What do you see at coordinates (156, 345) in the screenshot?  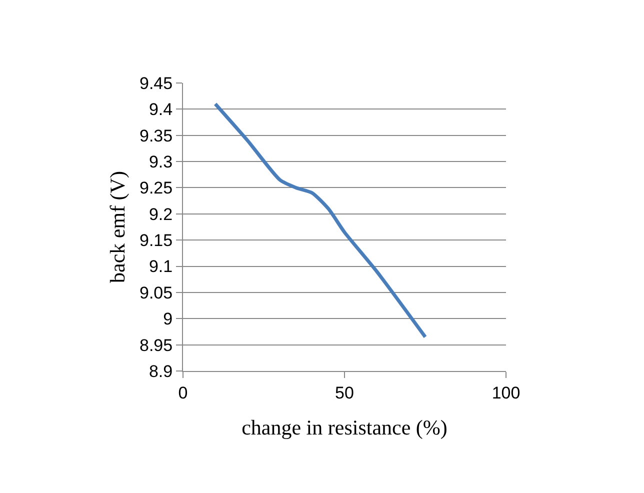 I see `y-tick-label: 8.95` at bounding box center [156, 345].